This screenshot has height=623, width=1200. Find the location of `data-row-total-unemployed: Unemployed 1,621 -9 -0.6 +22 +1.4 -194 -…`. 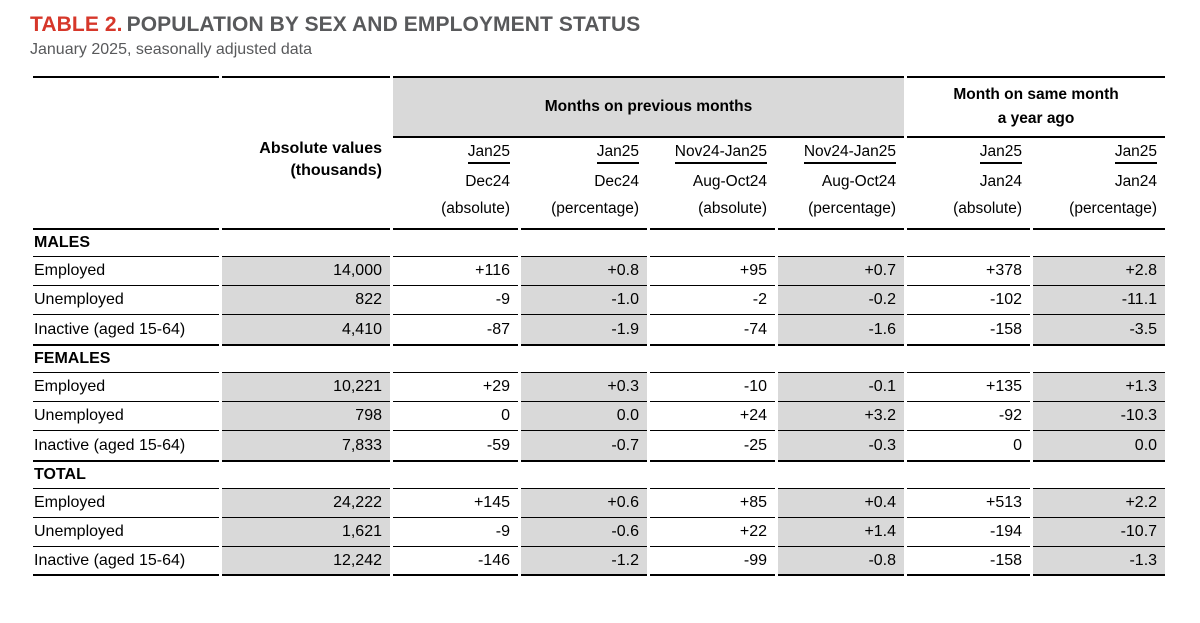

data-row-total-unemployed: Unemployed 1,621 -9 -0.6 +22 +1.4 -194 -… is located at coordinates (599, 532).